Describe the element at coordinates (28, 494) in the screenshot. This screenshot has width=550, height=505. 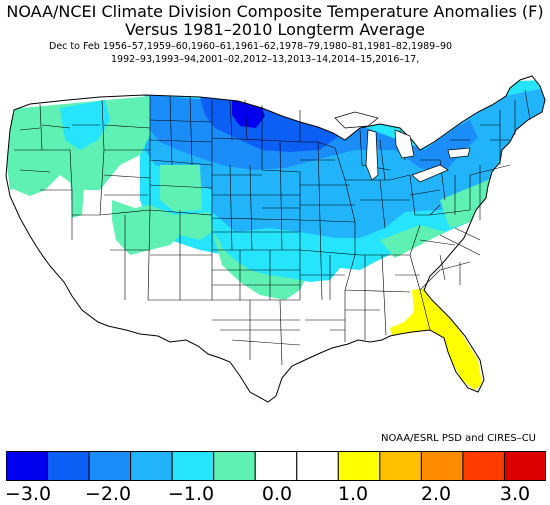
I see `legend-tick-label: −3.0` at that location.